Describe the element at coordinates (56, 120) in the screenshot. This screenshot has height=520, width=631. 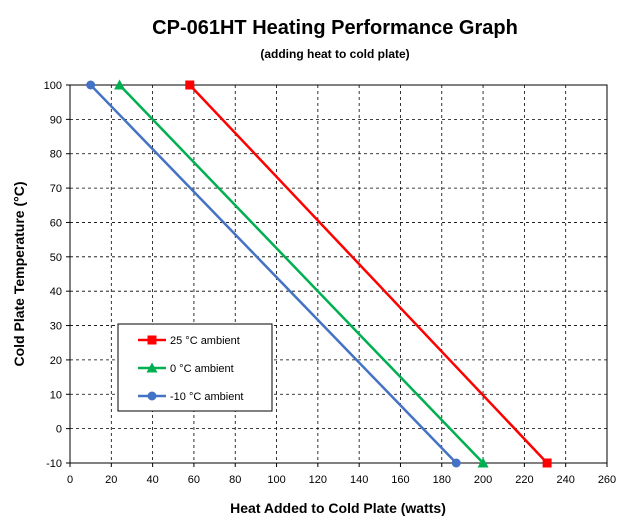
I see `y-tick-label: 90` at that location.